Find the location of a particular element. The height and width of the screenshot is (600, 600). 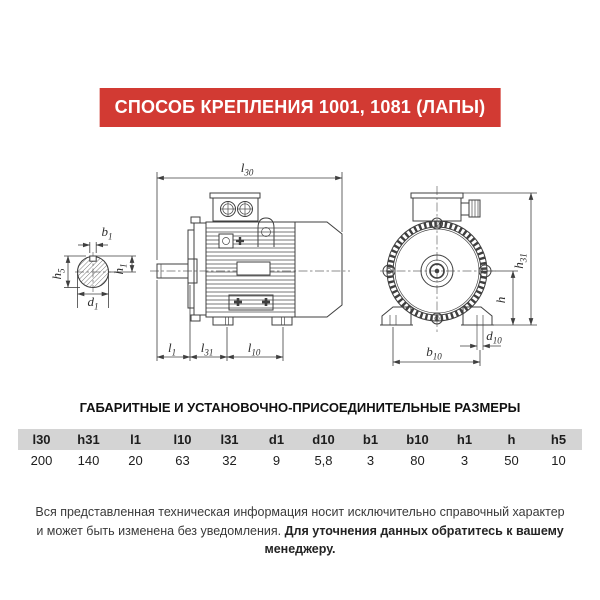

dim-label-d10: d10 is located at coordinates (494, 337).